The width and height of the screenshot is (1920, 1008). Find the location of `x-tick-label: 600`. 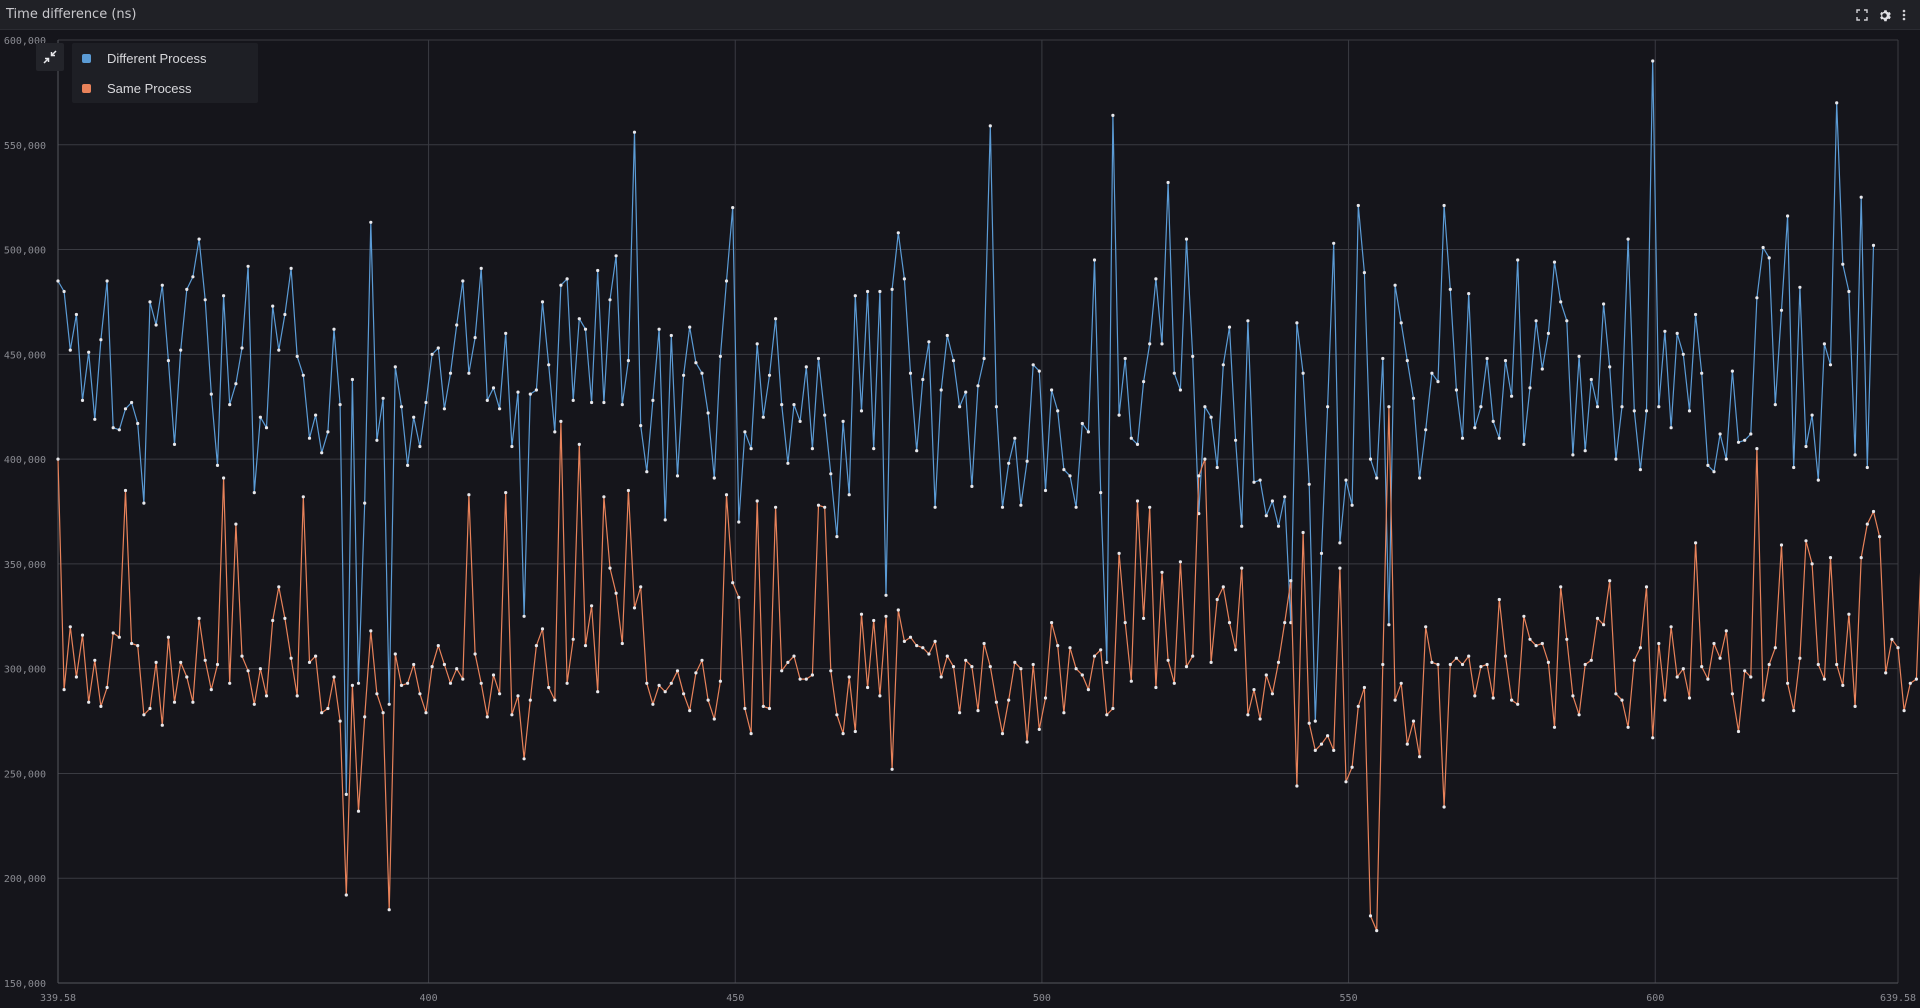

x-tick-label: 600 is located at coordinates (1655, 998).